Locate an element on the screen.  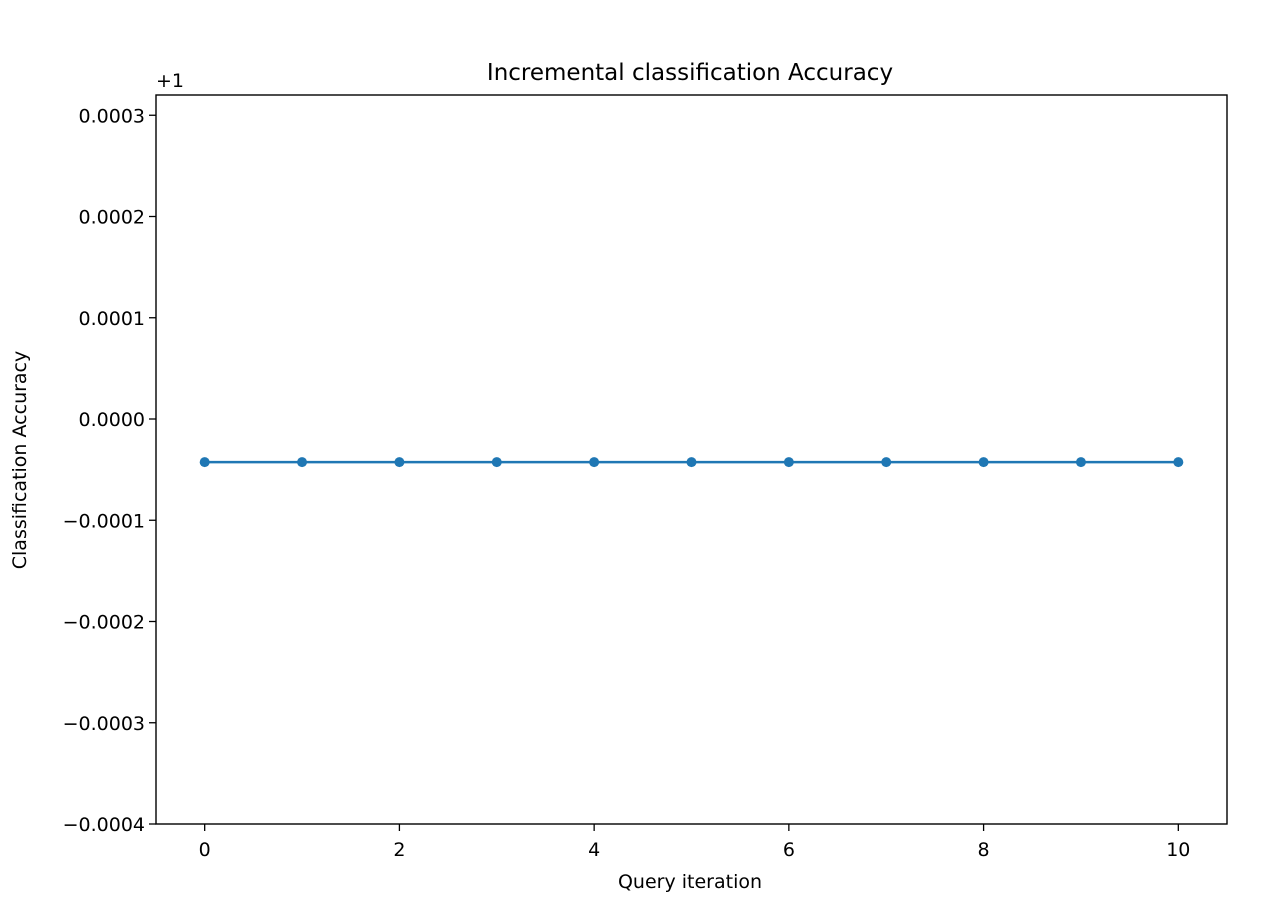
x-axis-ticks: 0 2 4 6 8 10 is located at coordinates (694, 842).